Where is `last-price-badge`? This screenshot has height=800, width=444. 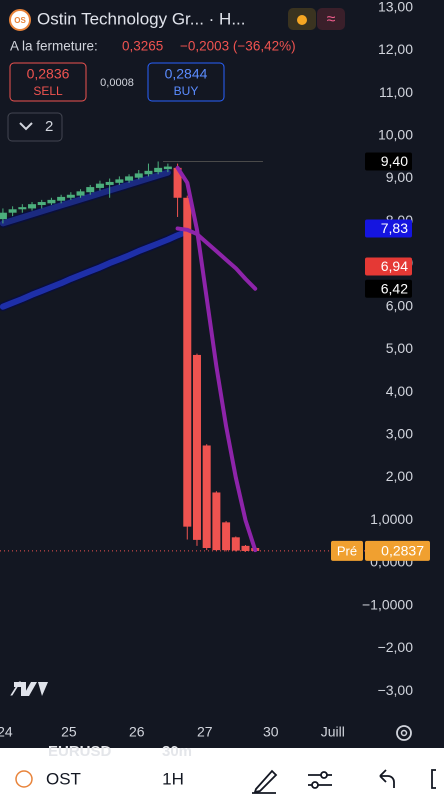
last-price-badge is located at coordinates (397, 550).